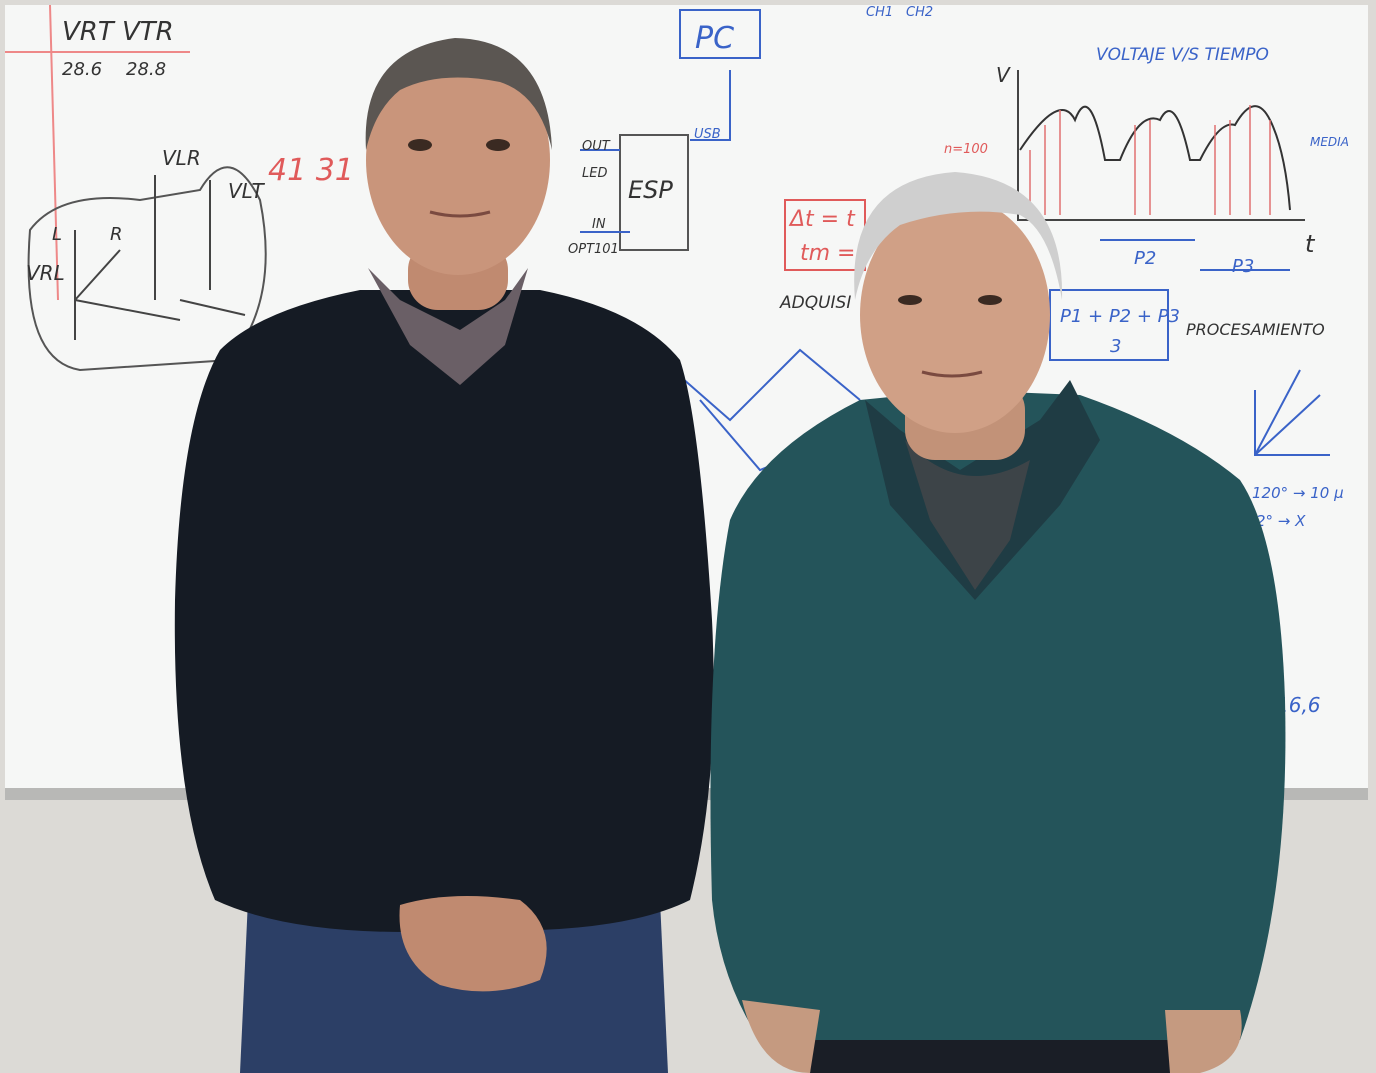 The height and width of the screenshot is (1073, 1376). Describe the element at coordinates (815, 303) in the screenshot. I see `label: ADQUISI` at that location.